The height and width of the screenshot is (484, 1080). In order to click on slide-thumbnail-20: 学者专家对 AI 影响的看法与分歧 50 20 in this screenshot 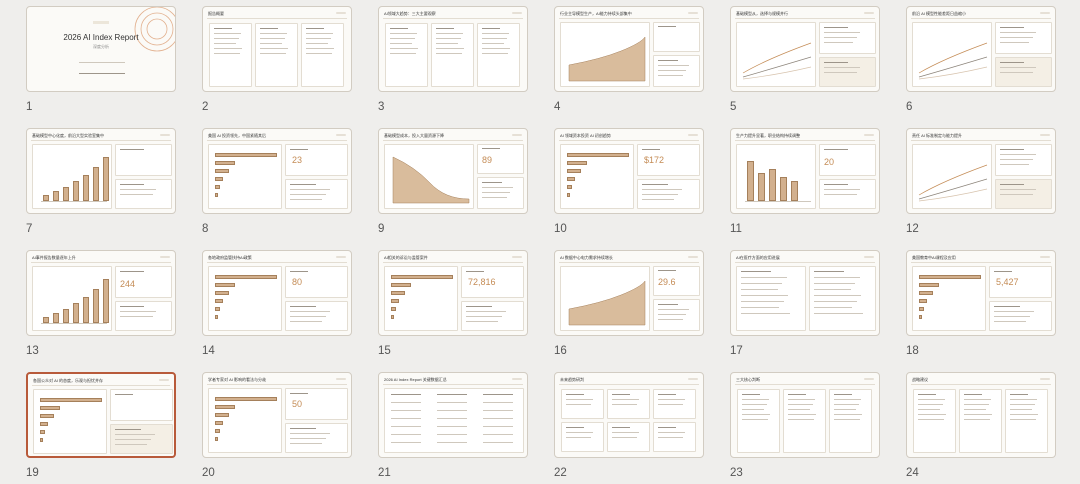, I will do `click(277, 428)`.